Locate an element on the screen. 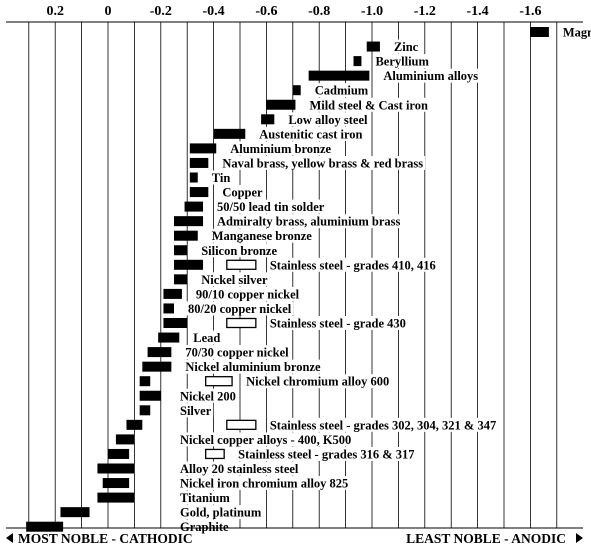  x-tick-label: -1.4 is located at coordinates (478, 11).